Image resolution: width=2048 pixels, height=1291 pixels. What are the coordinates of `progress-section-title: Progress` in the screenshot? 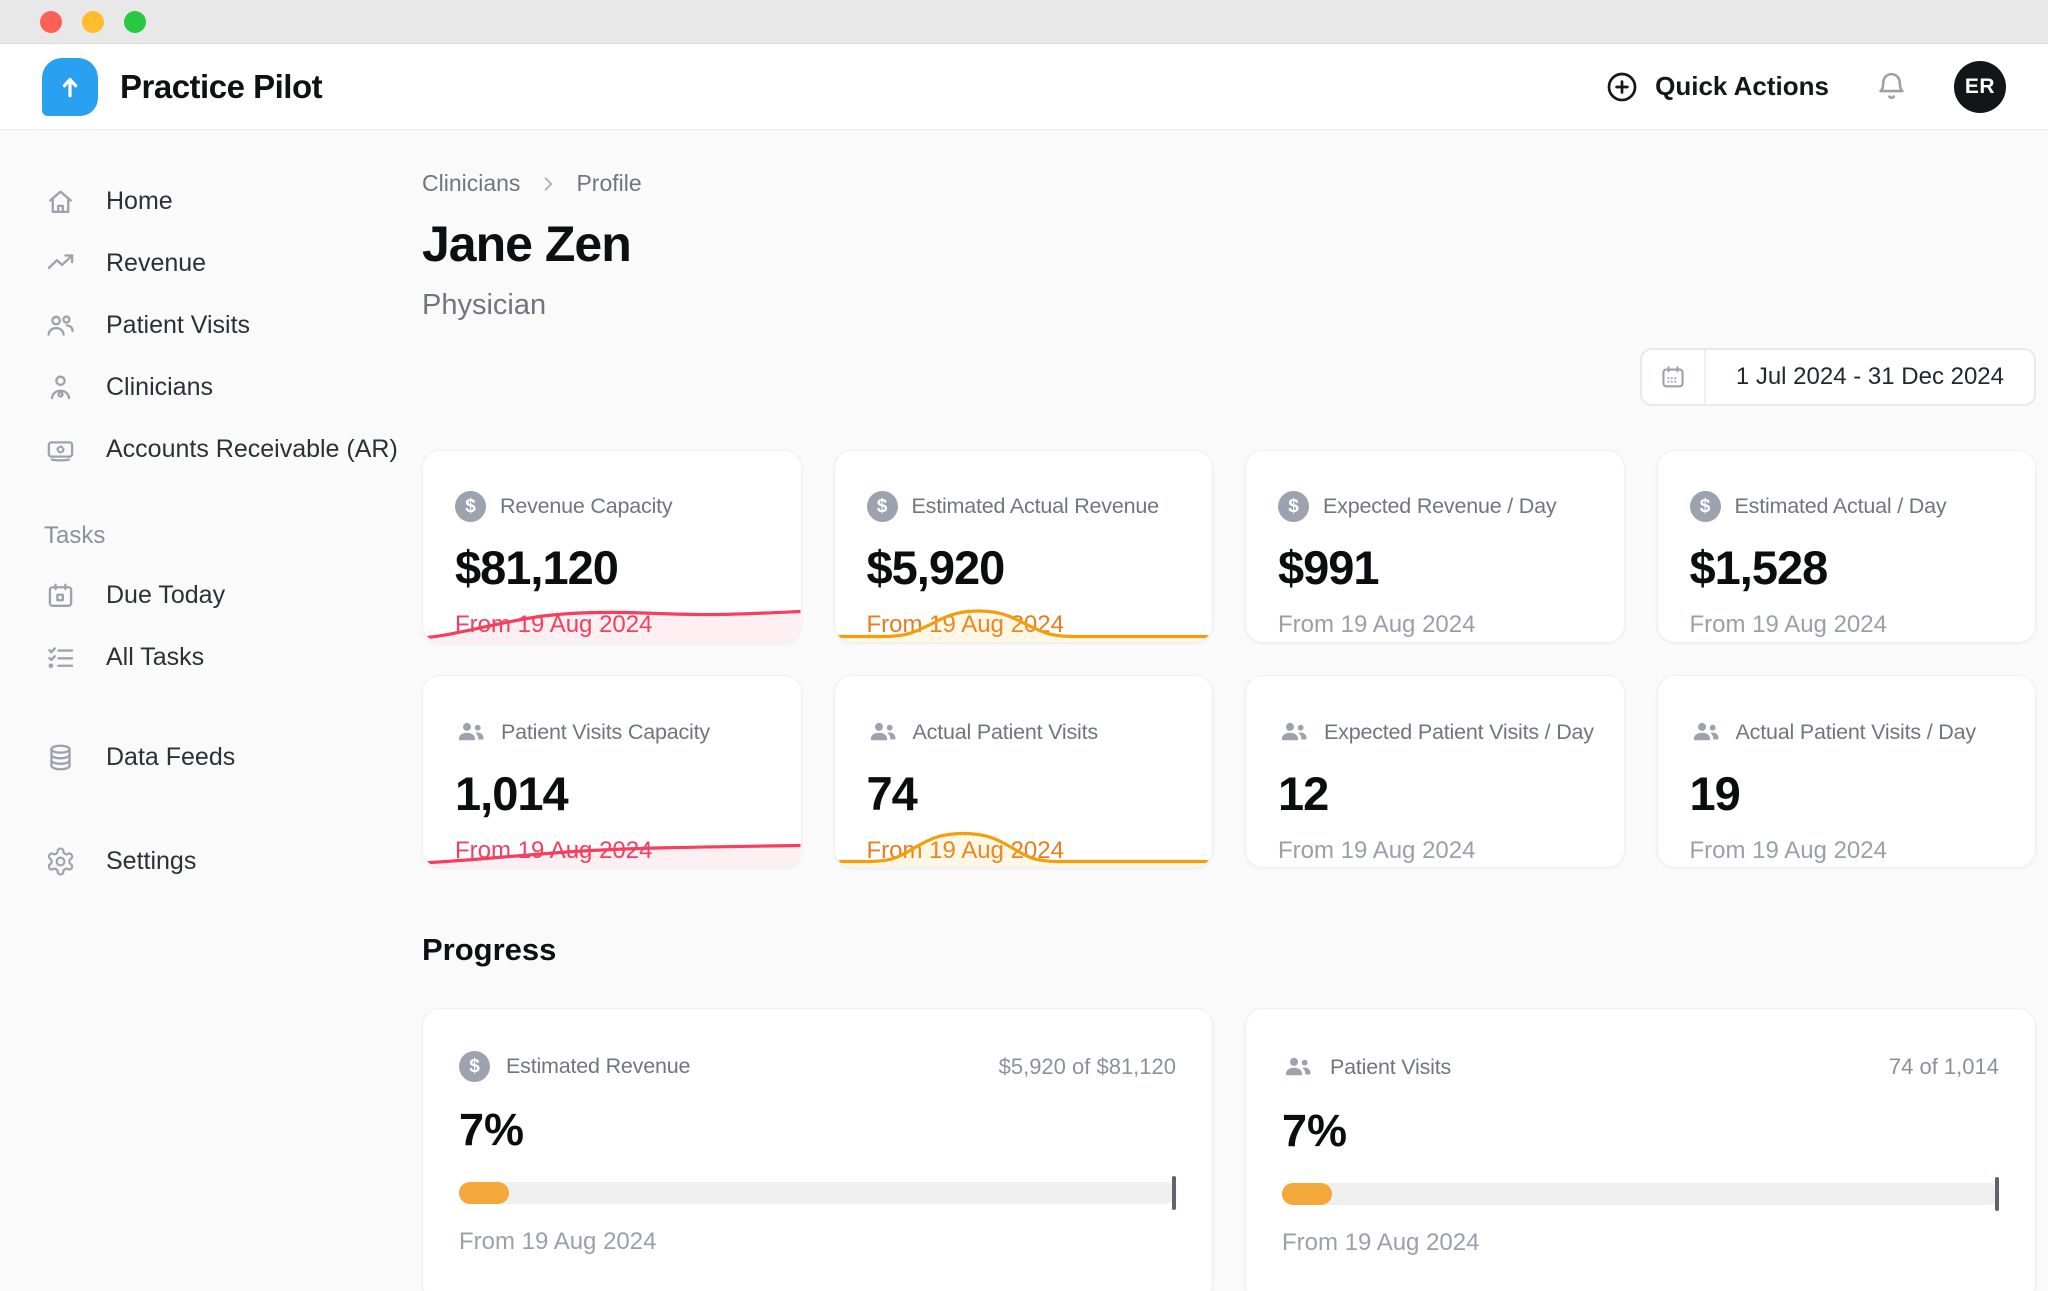 It's located at (489, 949).